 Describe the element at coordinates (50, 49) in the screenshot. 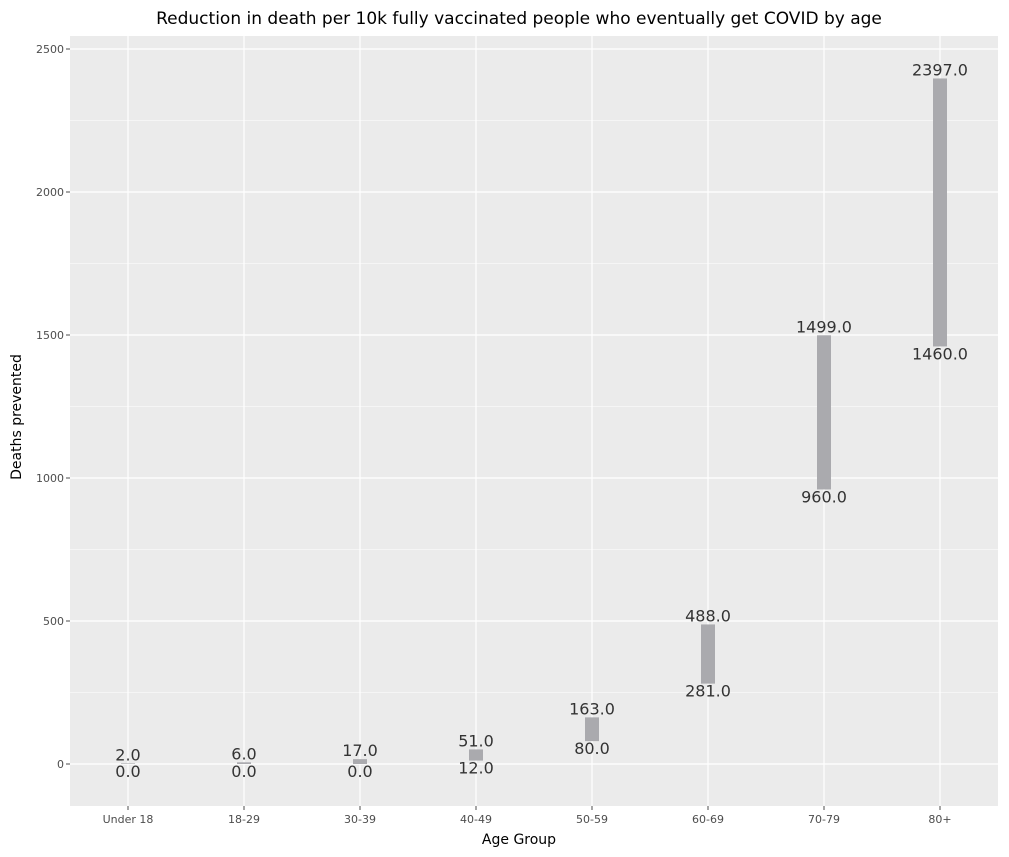

I see `y-tick-label: 2500` at that location.